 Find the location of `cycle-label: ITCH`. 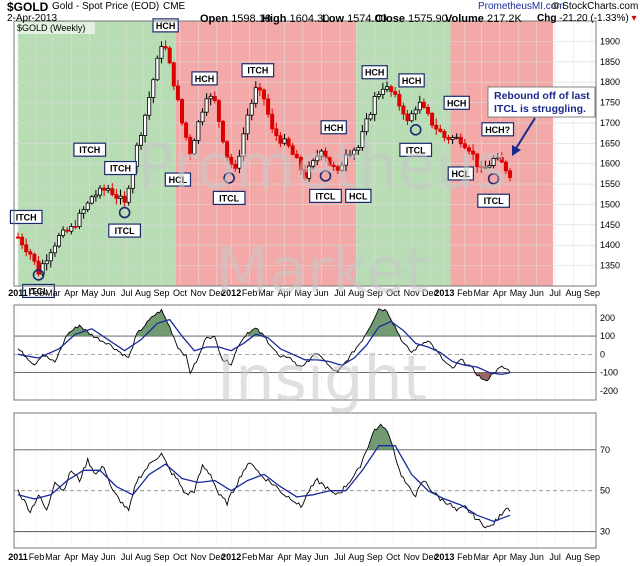

cycle-label: ITCH is located at coordinates (89, 150).